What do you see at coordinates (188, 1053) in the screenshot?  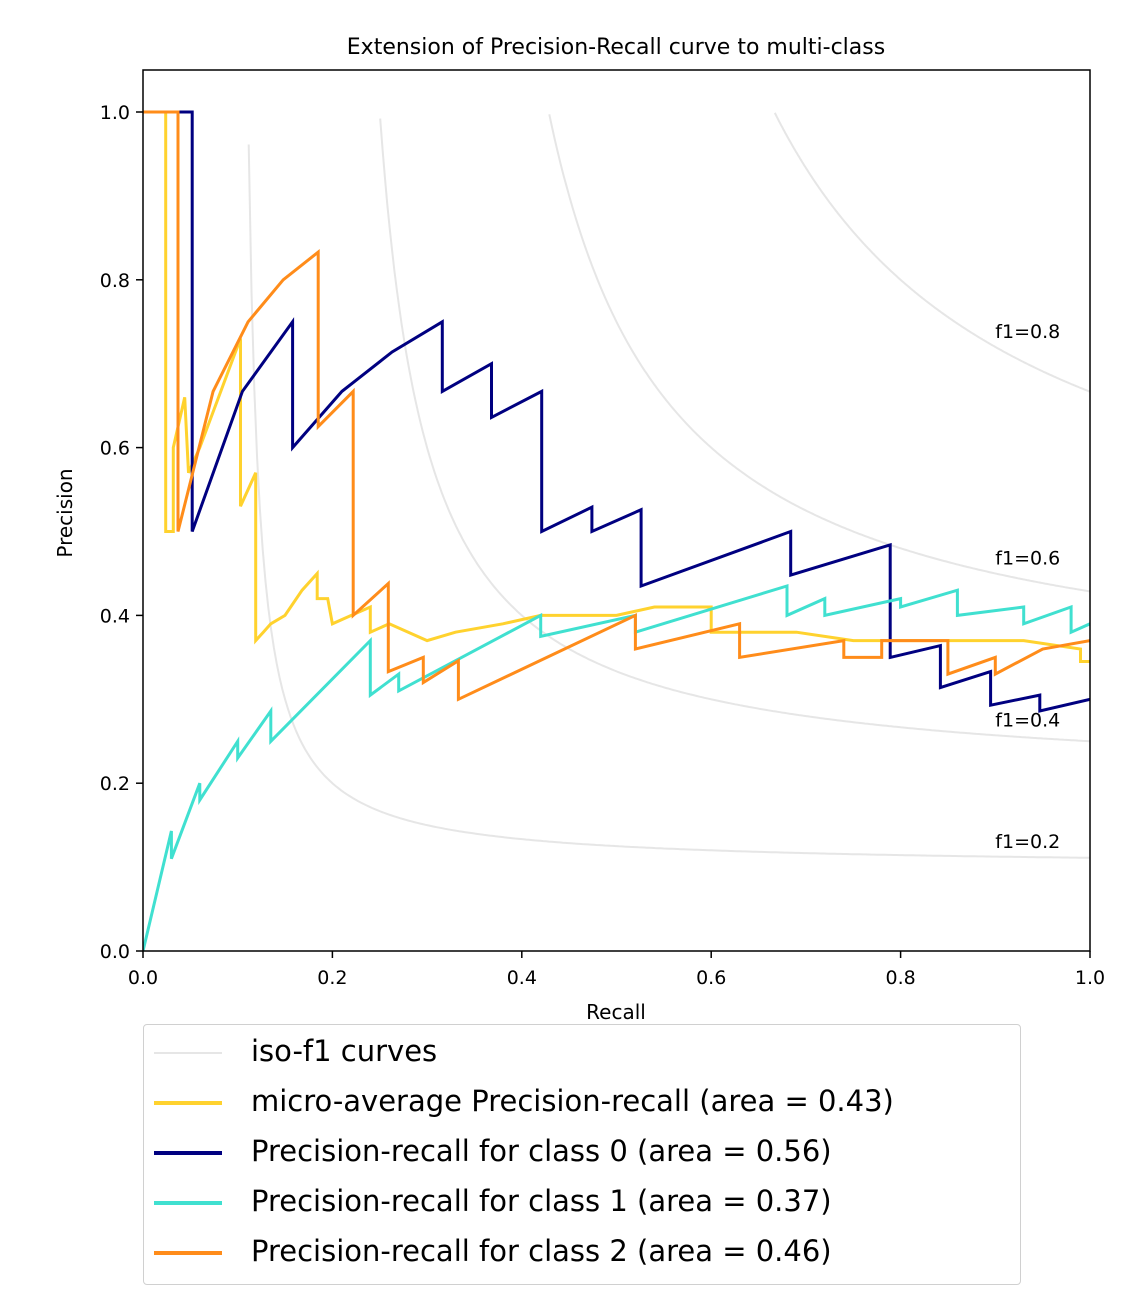 I see `legend-swatch-iso-f1` at bounding box center [188, 1053].